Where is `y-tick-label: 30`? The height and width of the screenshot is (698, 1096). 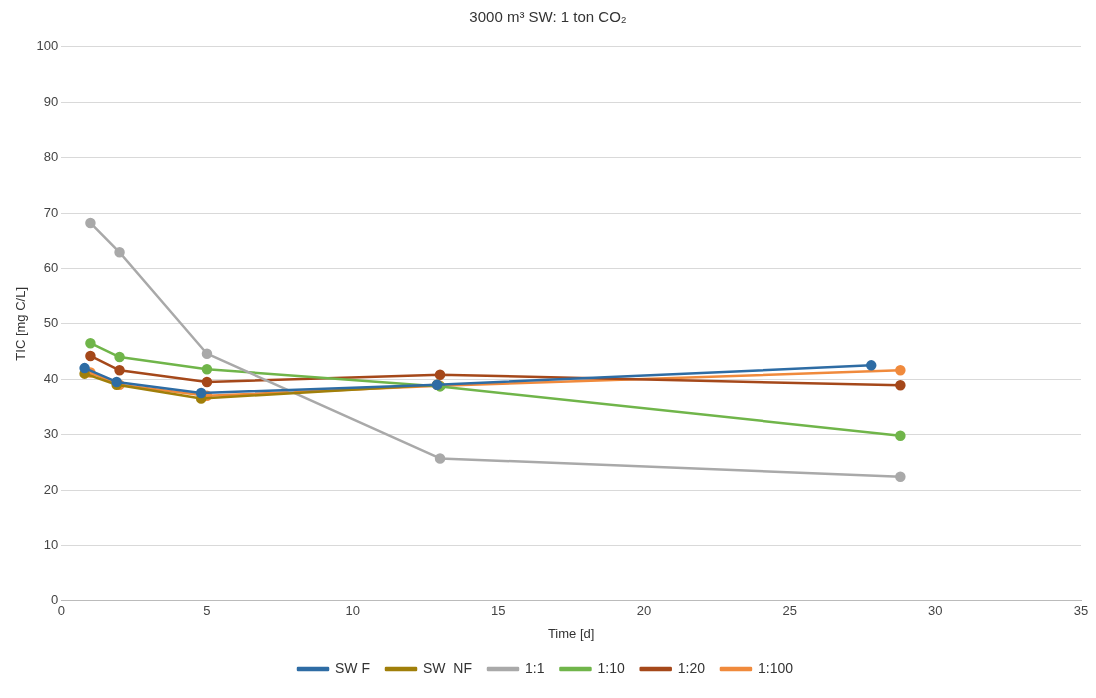 y-tick-label: 30 is located at coordinates (51, 434).